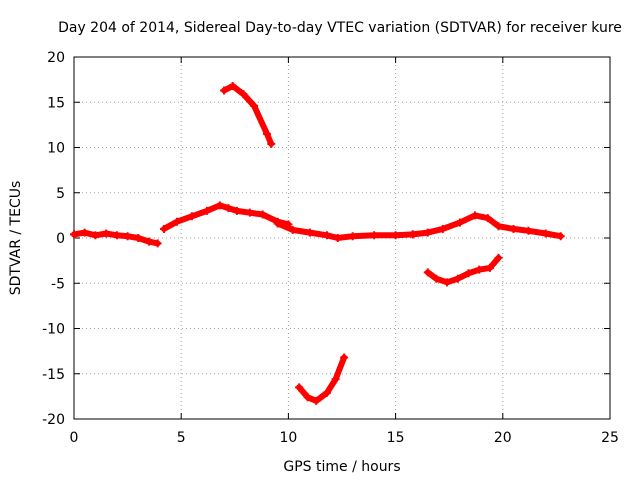 The width and height of the screenshot is (640, 480). I want to click on y-tick-label: 15, so click(56, 103).